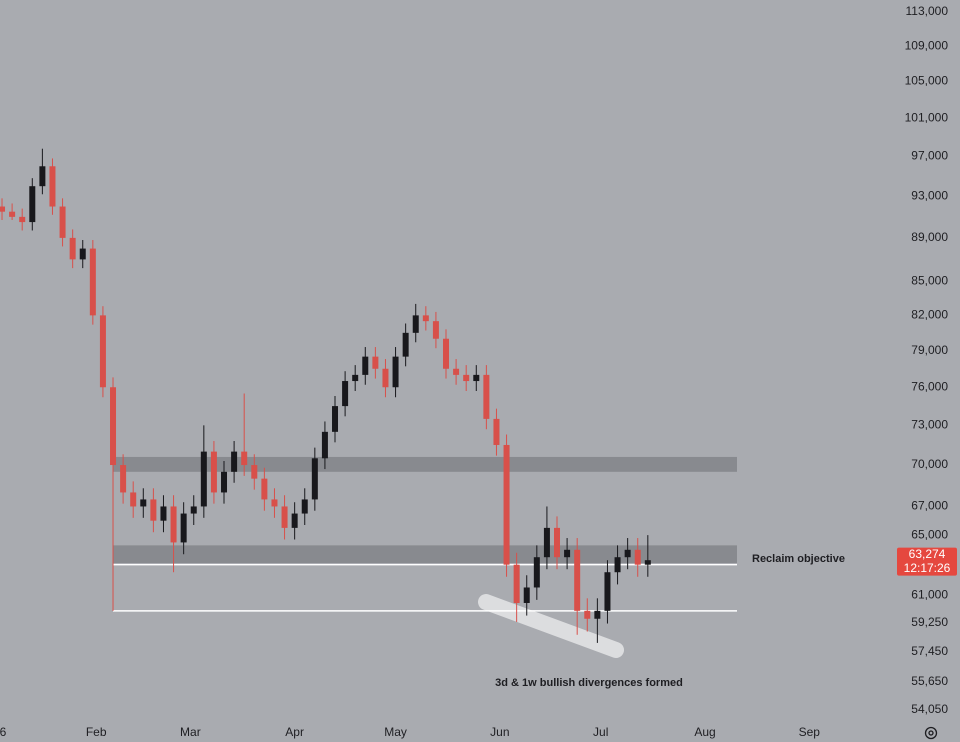 The image size is (960, 742). What do you see at coordinates (929, 594) in the screenshot?
I see `y-tick-label: 61,000` at bounding box center [929, 594].